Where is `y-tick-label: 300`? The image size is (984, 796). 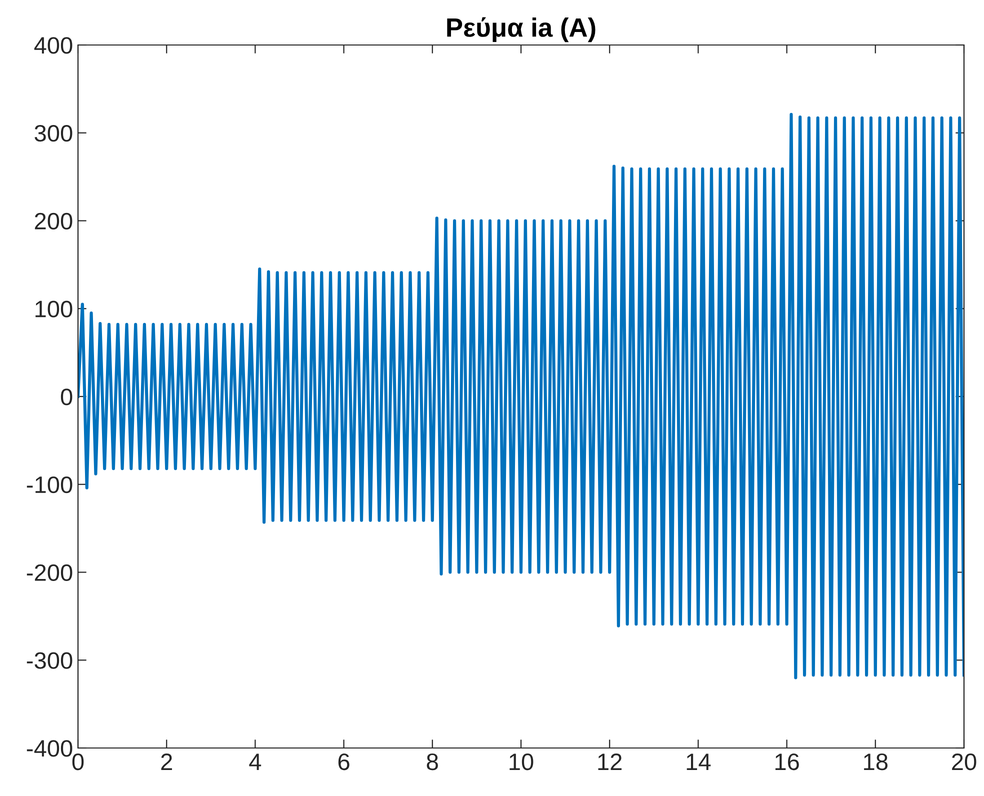
y-tick-label: 300 is located at coordinates (53, 133).